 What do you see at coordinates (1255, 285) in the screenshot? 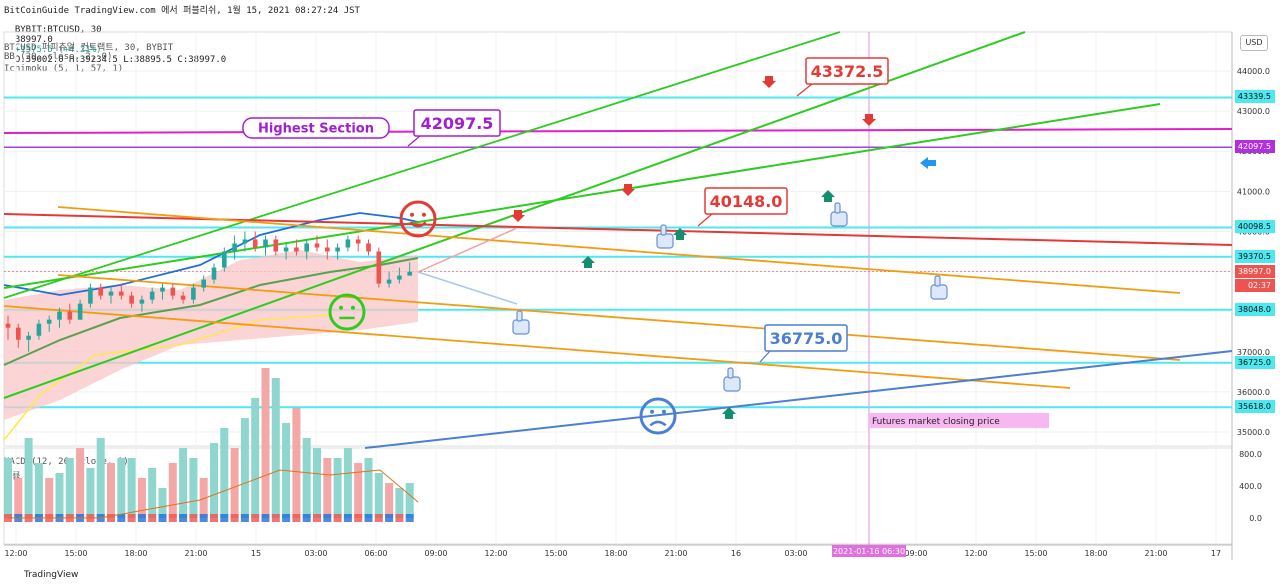
I see `price-label: 02:37` at bounding box center [1255, 285].